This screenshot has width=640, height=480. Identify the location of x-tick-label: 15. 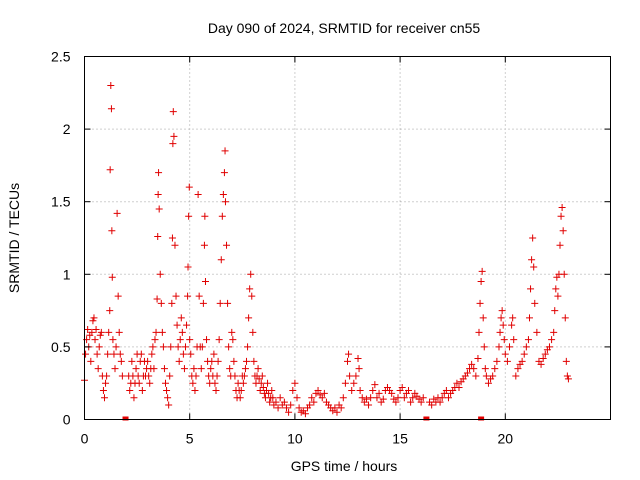
(400, 439).